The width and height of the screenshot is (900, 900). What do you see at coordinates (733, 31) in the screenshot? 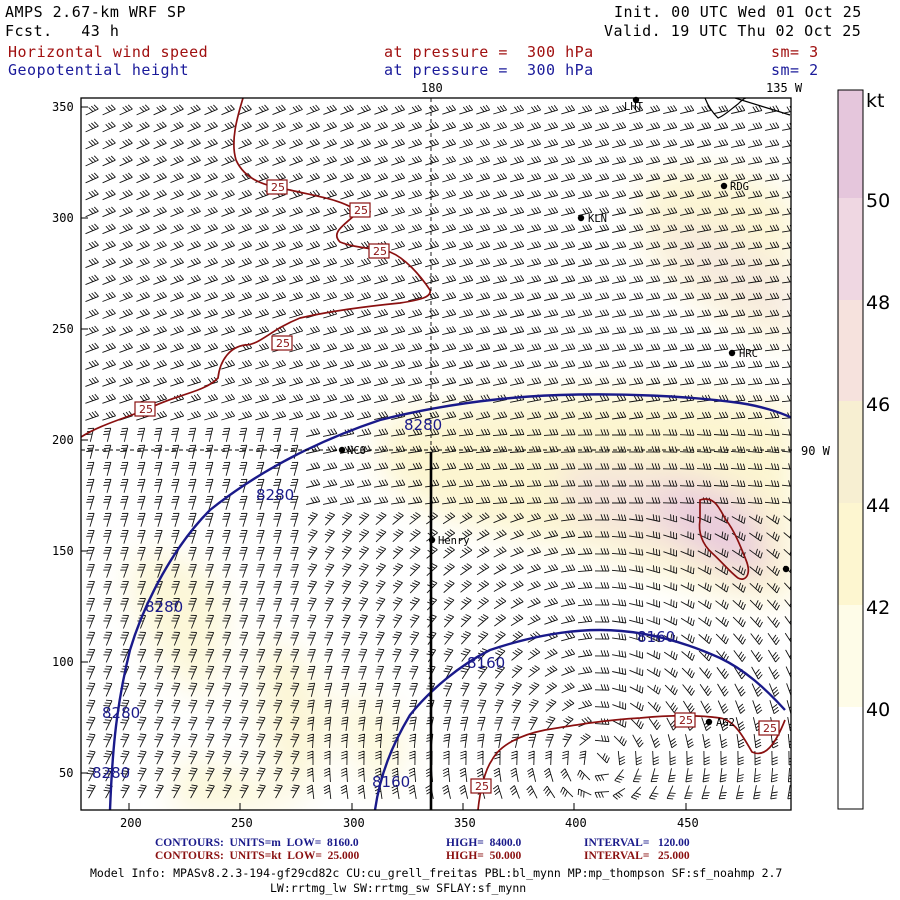
I see `valid-time: Valid. 19 UTC Thu 02 Oct 25` at bounding box center [733, 31].